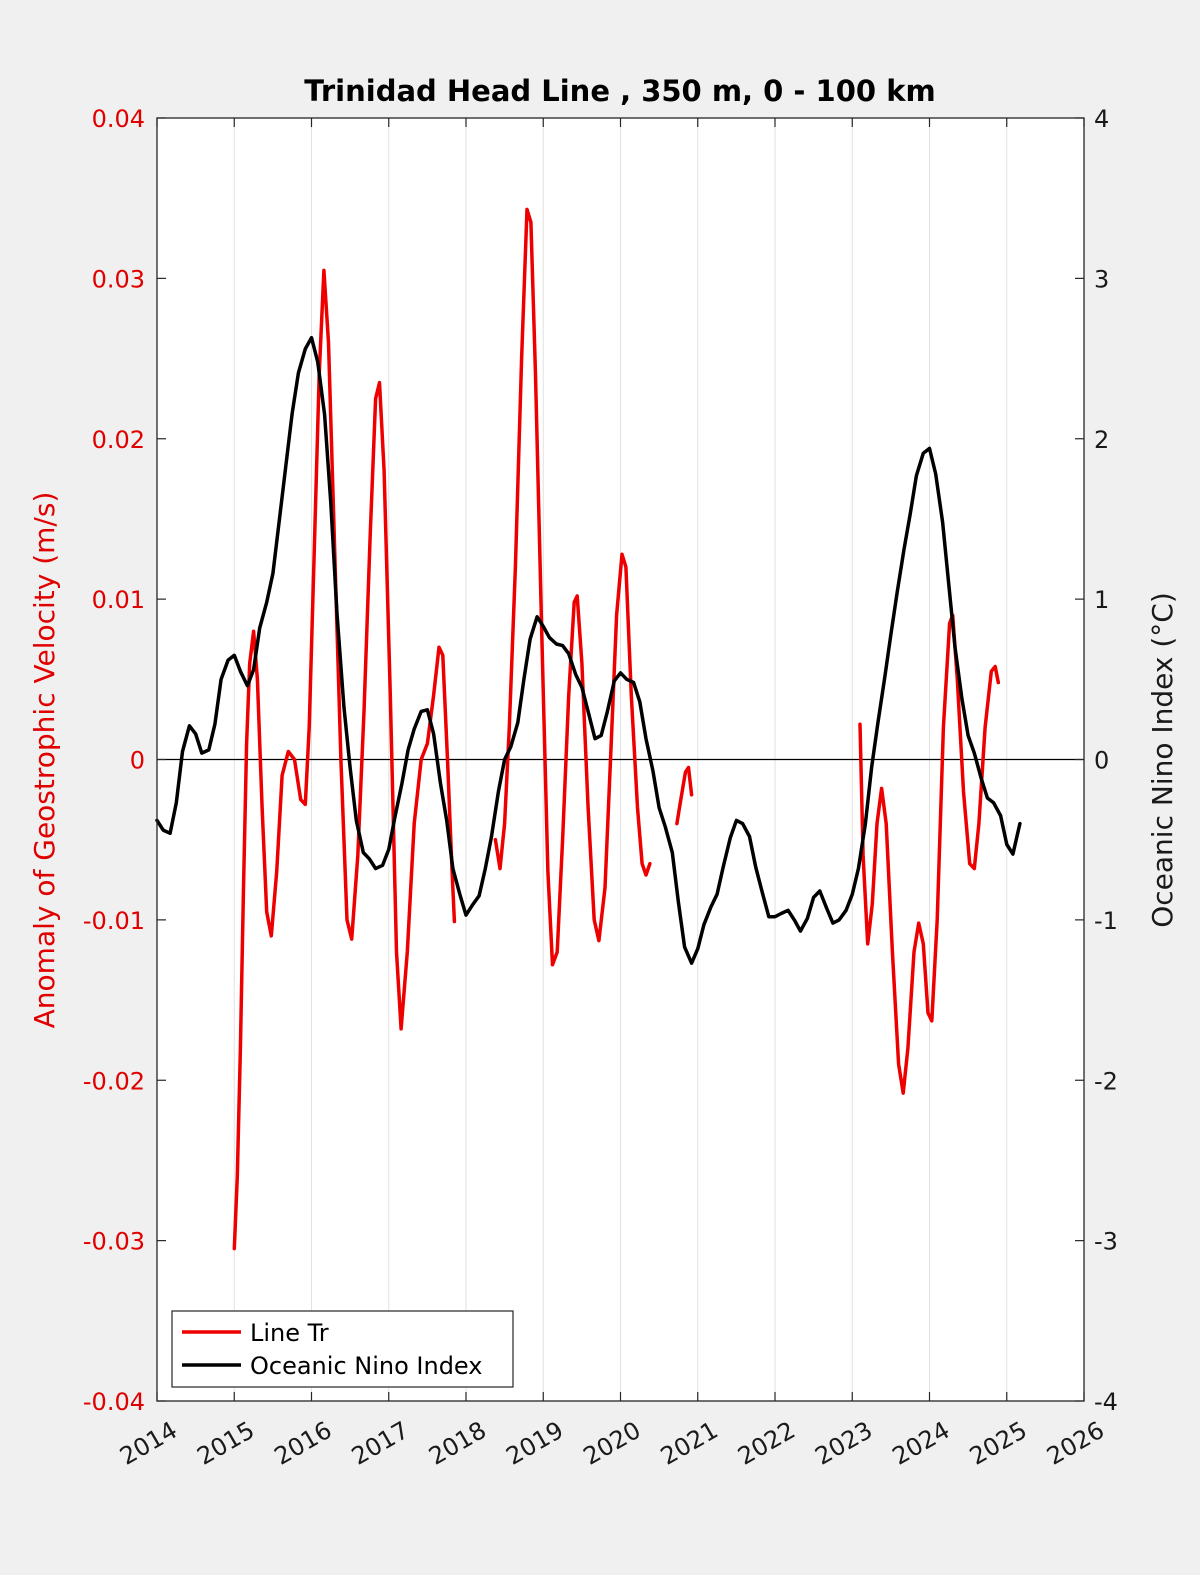 The image size is (1200, 1575). I want to click on legend-label-oni: Oceanic Nino Index, so click(366, 1366).